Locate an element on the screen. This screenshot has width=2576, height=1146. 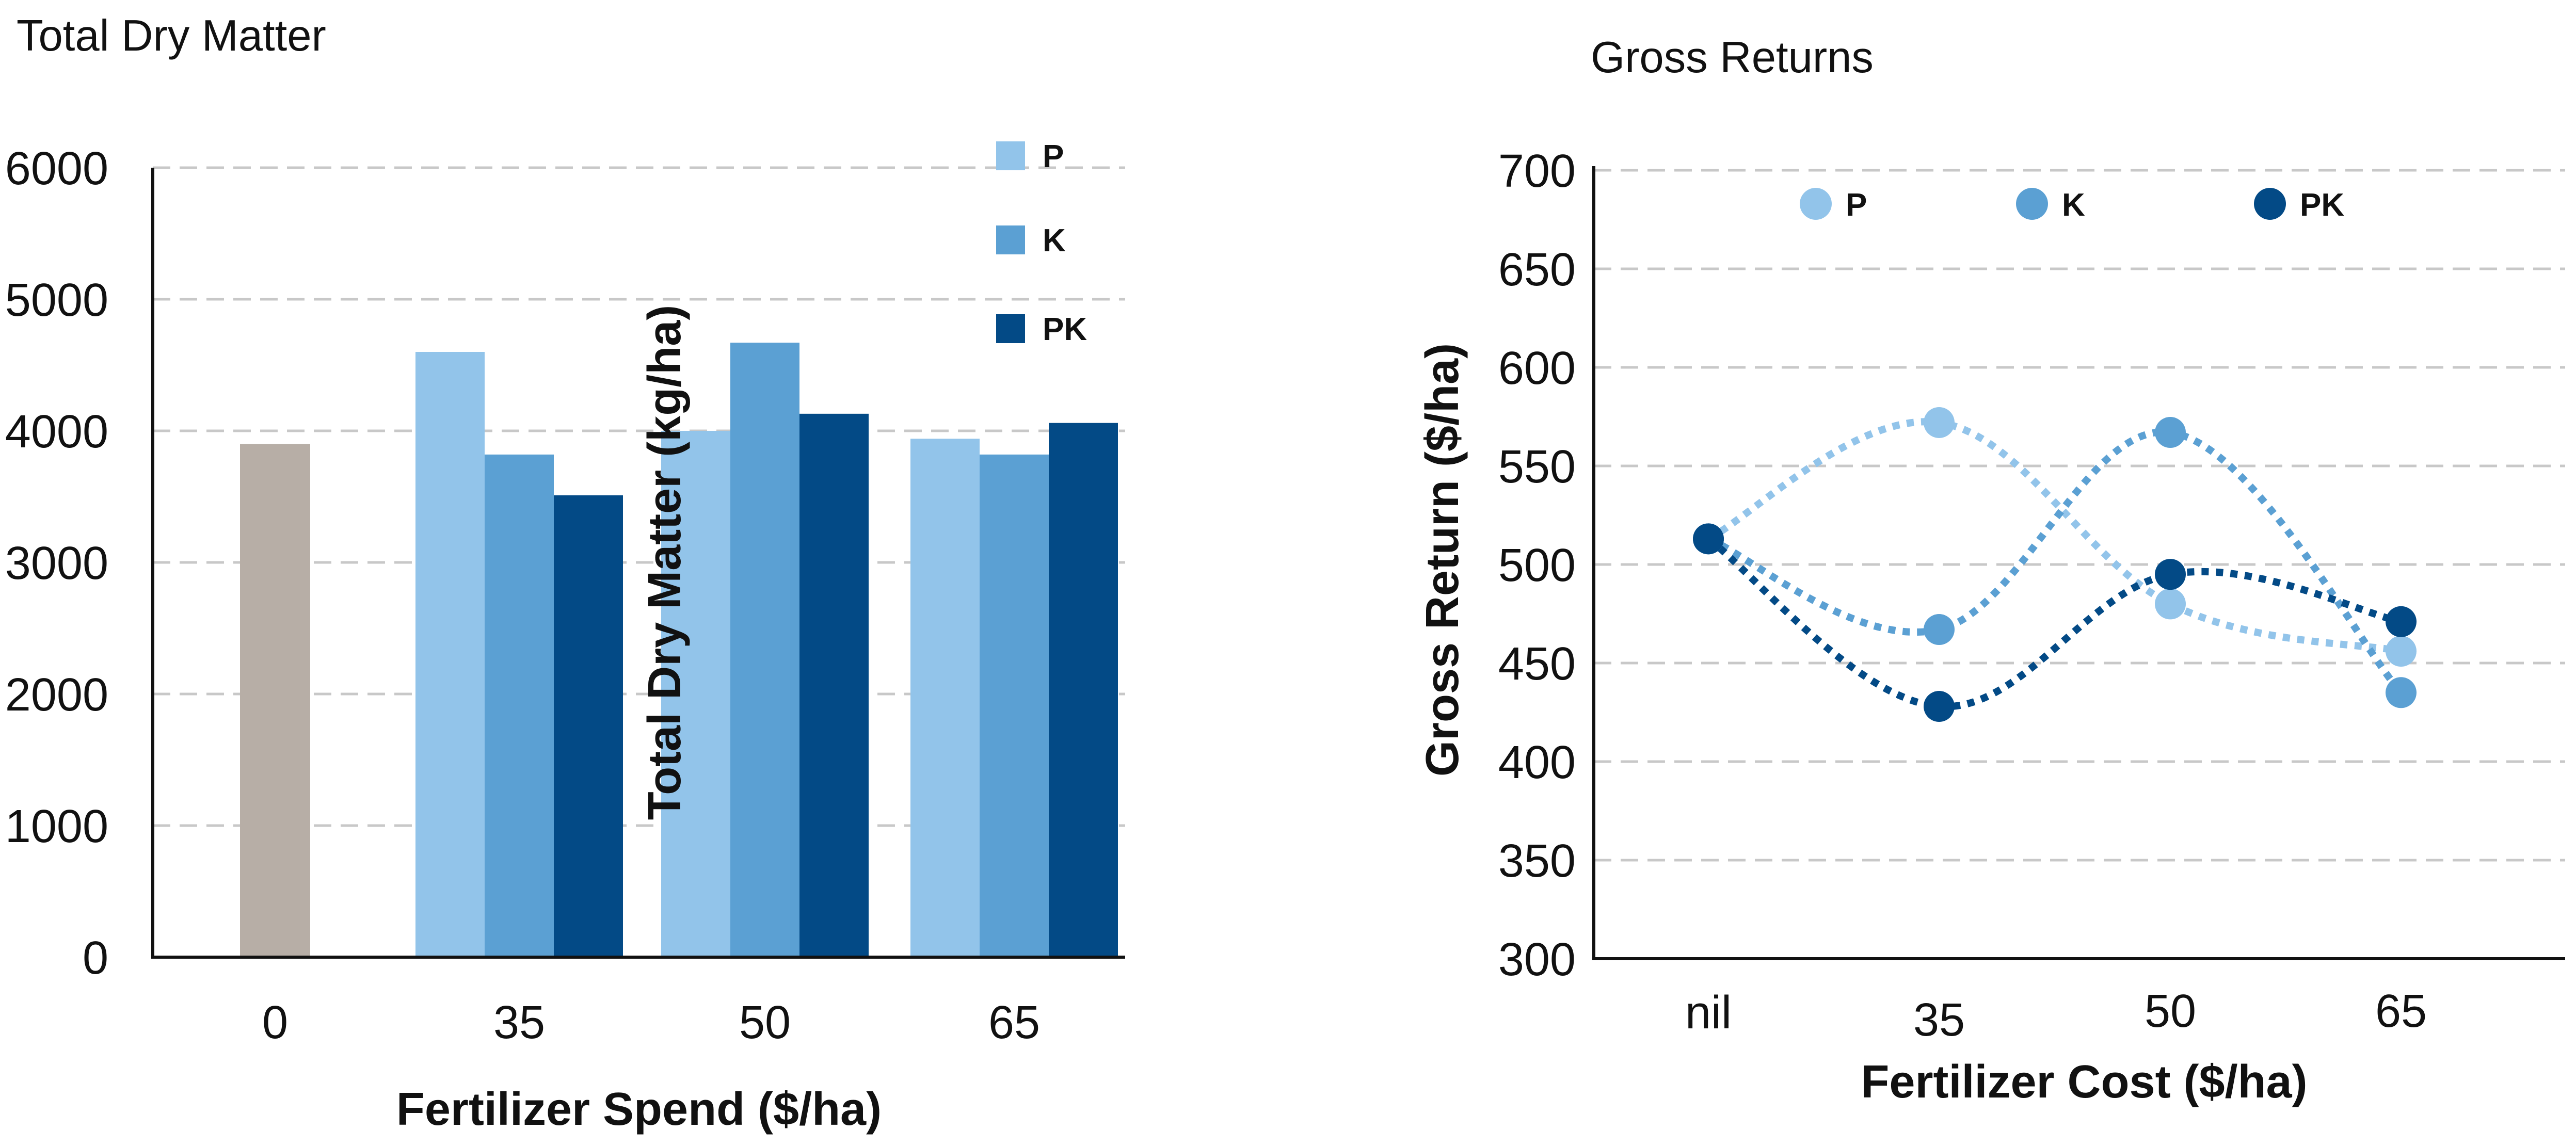
dry-matter-legend-swatch-p is located at coordinates (1010, 155).